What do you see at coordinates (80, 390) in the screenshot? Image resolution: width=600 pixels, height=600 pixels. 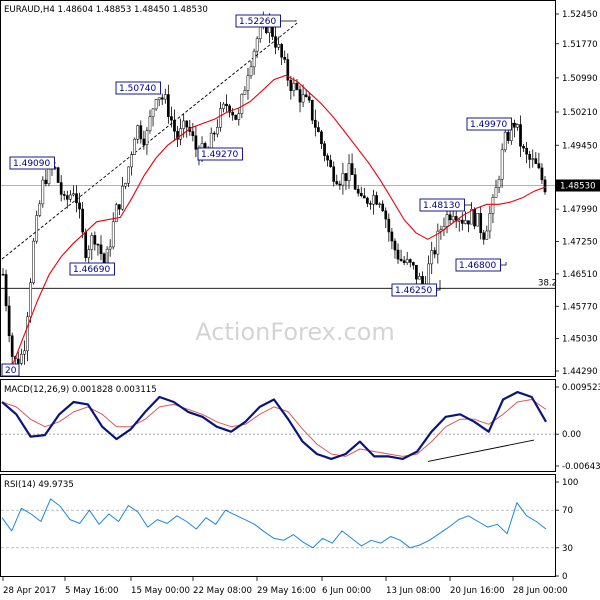 I see `macd-title: MACD(12,26,9) 0.001828 0.003115` at bounding box center [80, 390].